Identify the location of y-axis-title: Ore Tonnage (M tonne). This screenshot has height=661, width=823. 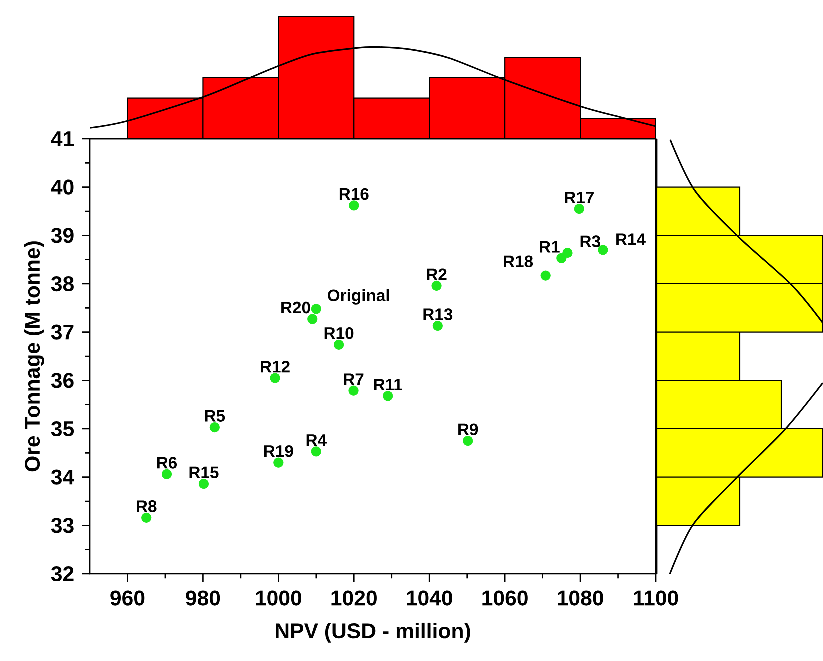
(34, 357).